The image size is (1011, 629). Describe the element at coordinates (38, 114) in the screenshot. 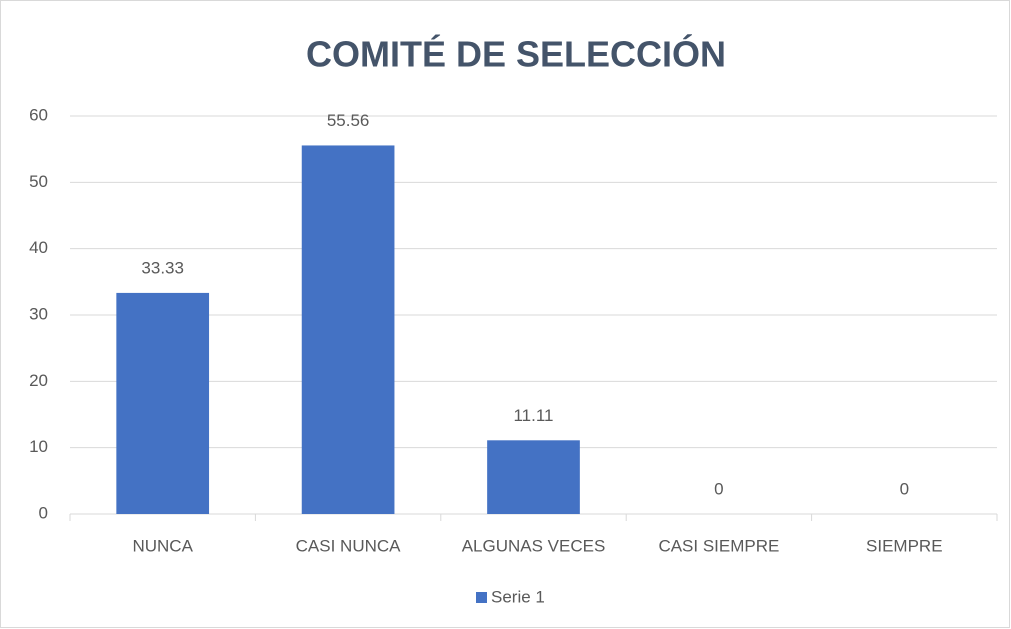

I see `y-tick-label: 60` at that location.